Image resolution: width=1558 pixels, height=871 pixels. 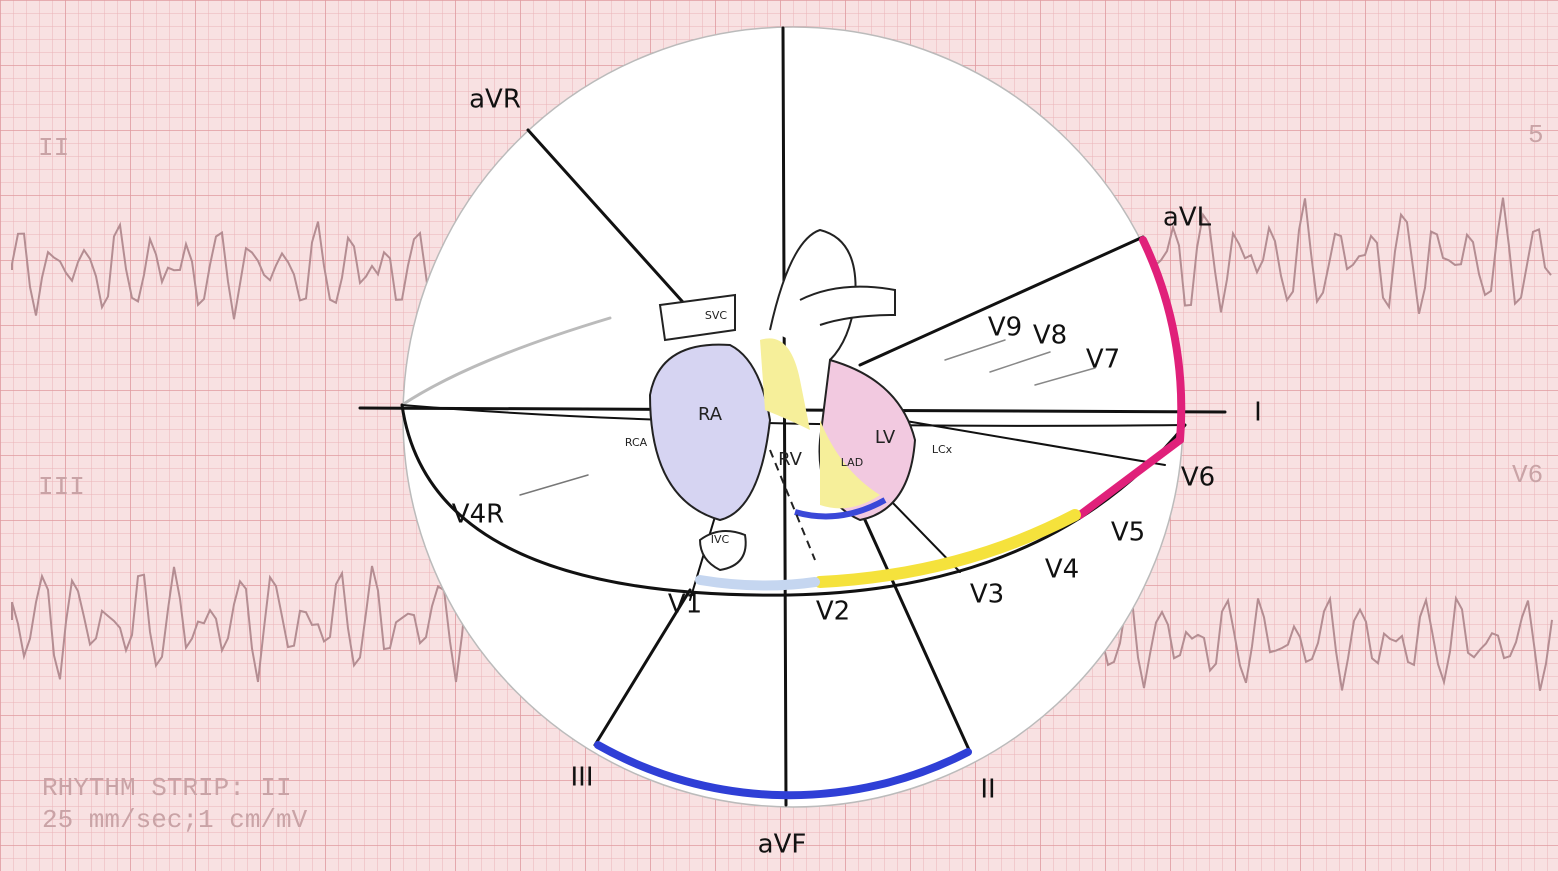 I want to click on arrow-V9, so click(x=975, y=350).